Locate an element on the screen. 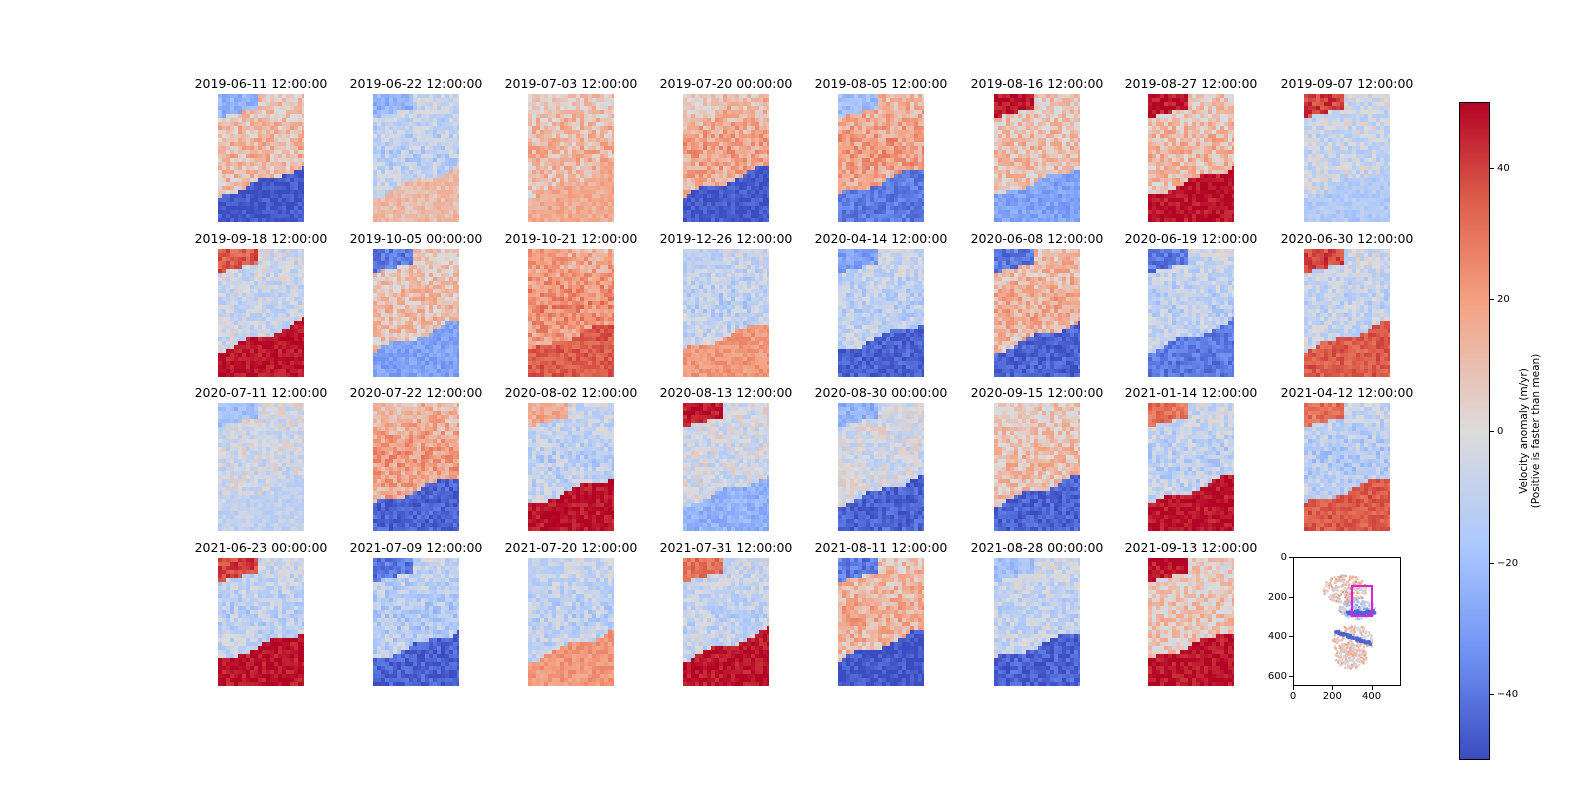  overview-xtick-label: 400 is located at coordinates (1372, 696).